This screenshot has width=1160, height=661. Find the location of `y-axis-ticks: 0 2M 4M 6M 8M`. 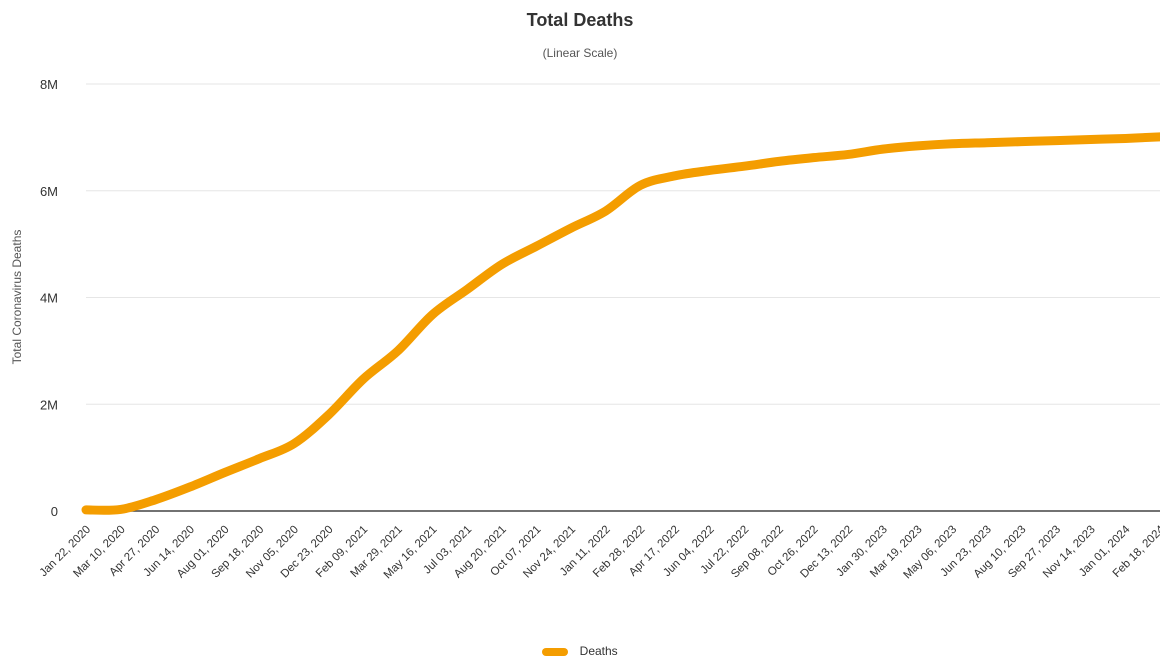

y-axis-ticks: 0 2M 4M 6M 8M is located at coordinates (49, 298).